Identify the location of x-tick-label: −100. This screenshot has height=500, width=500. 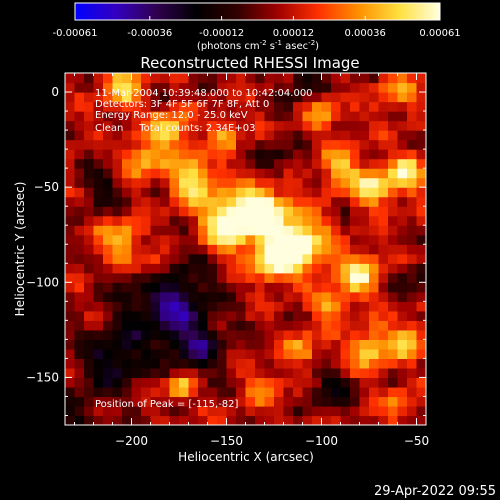
(321, 441).